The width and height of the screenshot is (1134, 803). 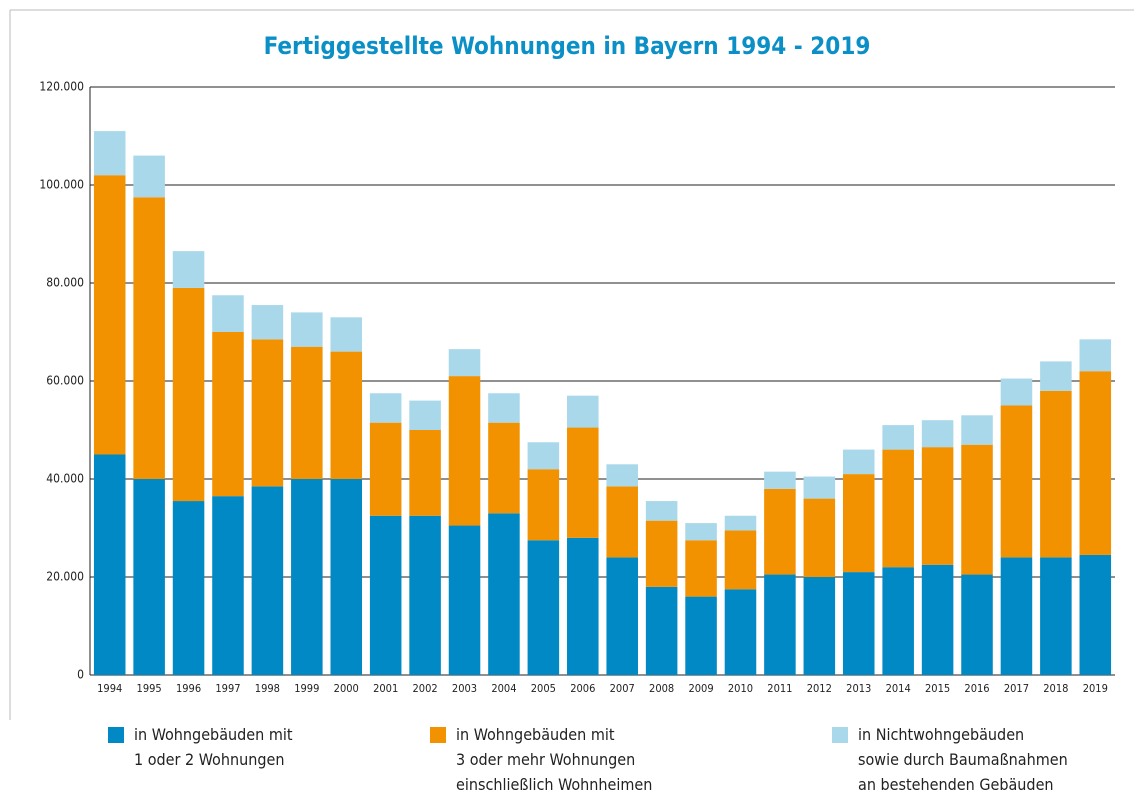 I want to click on x-tick-label: 2001, so click(x=385, y=688).